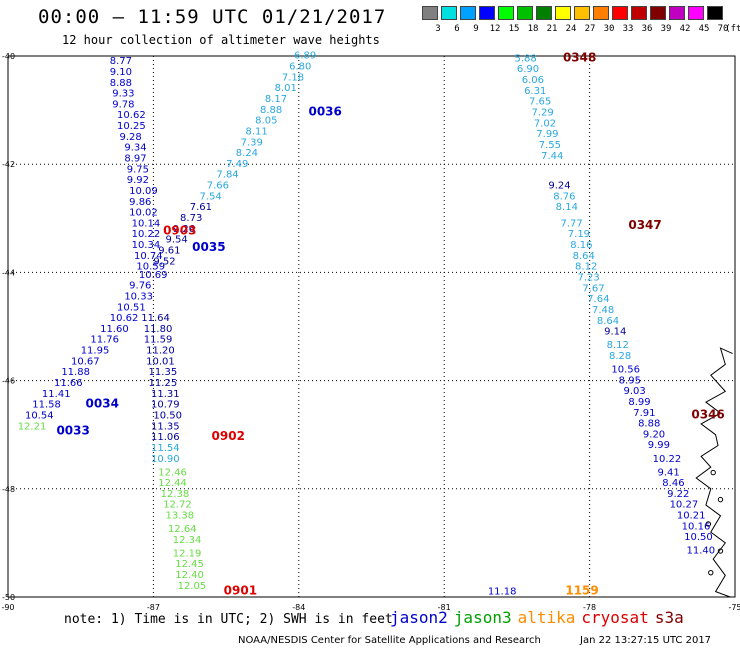  I want to click on x-tick-label: -75, so click(734, 607).